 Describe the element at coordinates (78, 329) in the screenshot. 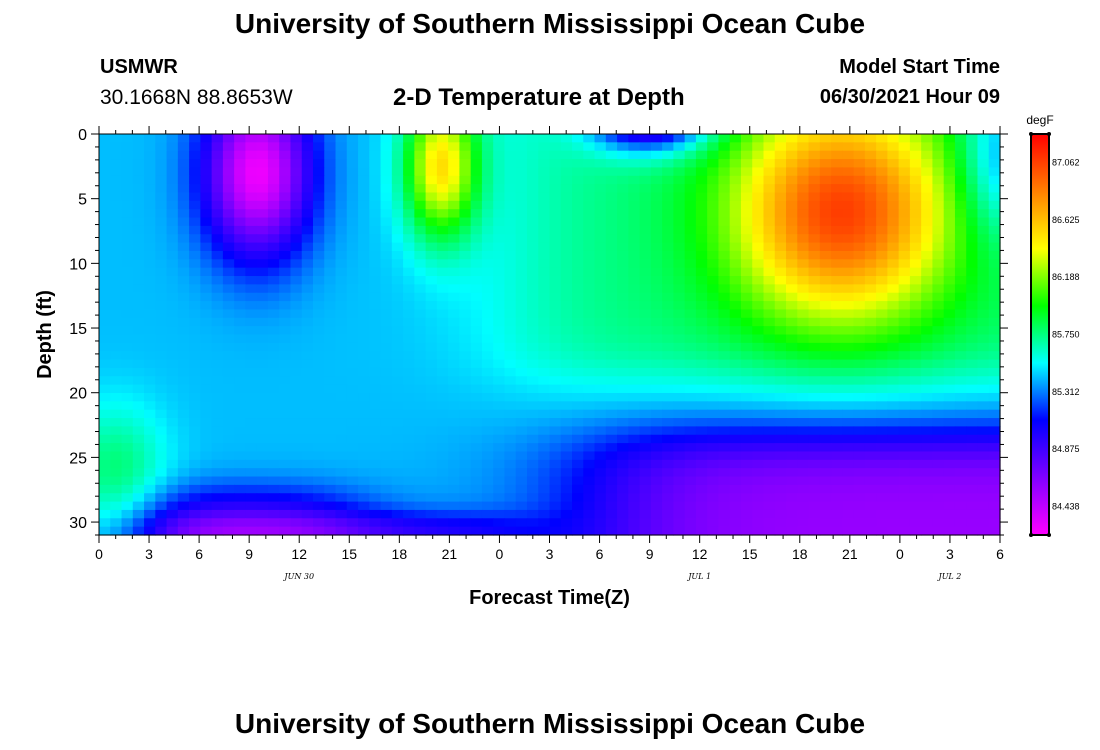

I see `y-tick-label: 15` at that location.